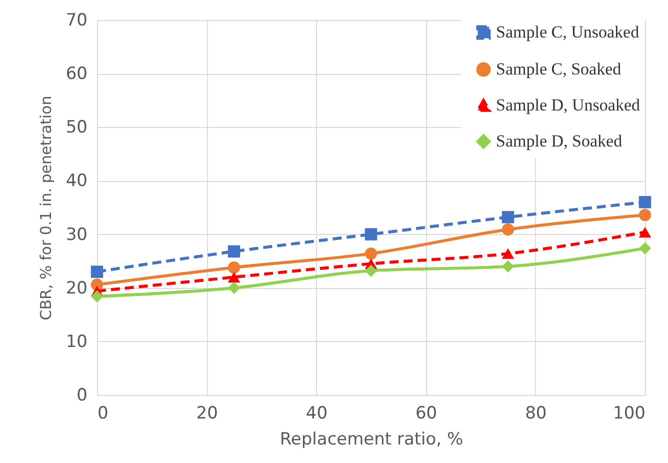 This screenshot has height=463, width=668. What do you see at coordinates (77, 74) in the screenshot?
I see `y-tick-label: 60` at bounding box center [77, 74].